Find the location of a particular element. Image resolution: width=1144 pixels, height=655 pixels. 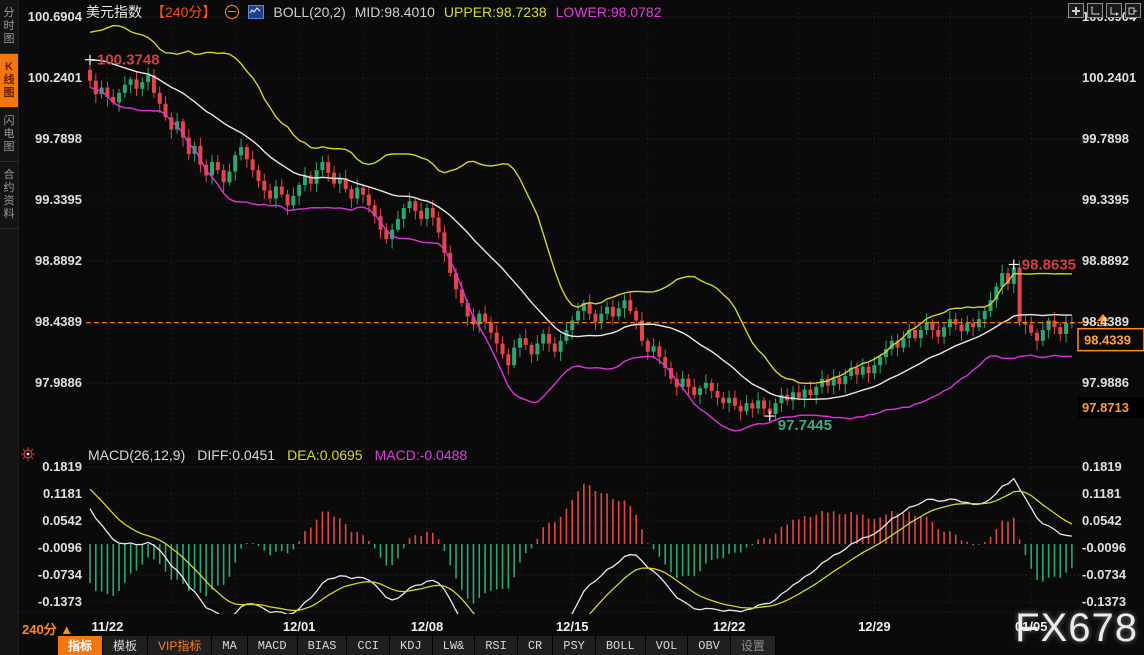

y-axis-label-left: 98.4389 is located at coordinates (58, 321).